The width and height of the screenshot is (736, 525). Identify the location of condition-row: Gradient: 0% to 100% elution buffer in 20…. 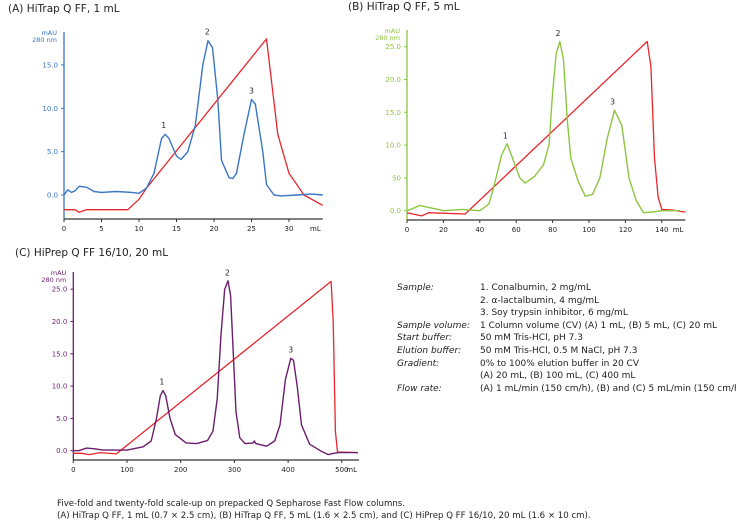
(566, 364).